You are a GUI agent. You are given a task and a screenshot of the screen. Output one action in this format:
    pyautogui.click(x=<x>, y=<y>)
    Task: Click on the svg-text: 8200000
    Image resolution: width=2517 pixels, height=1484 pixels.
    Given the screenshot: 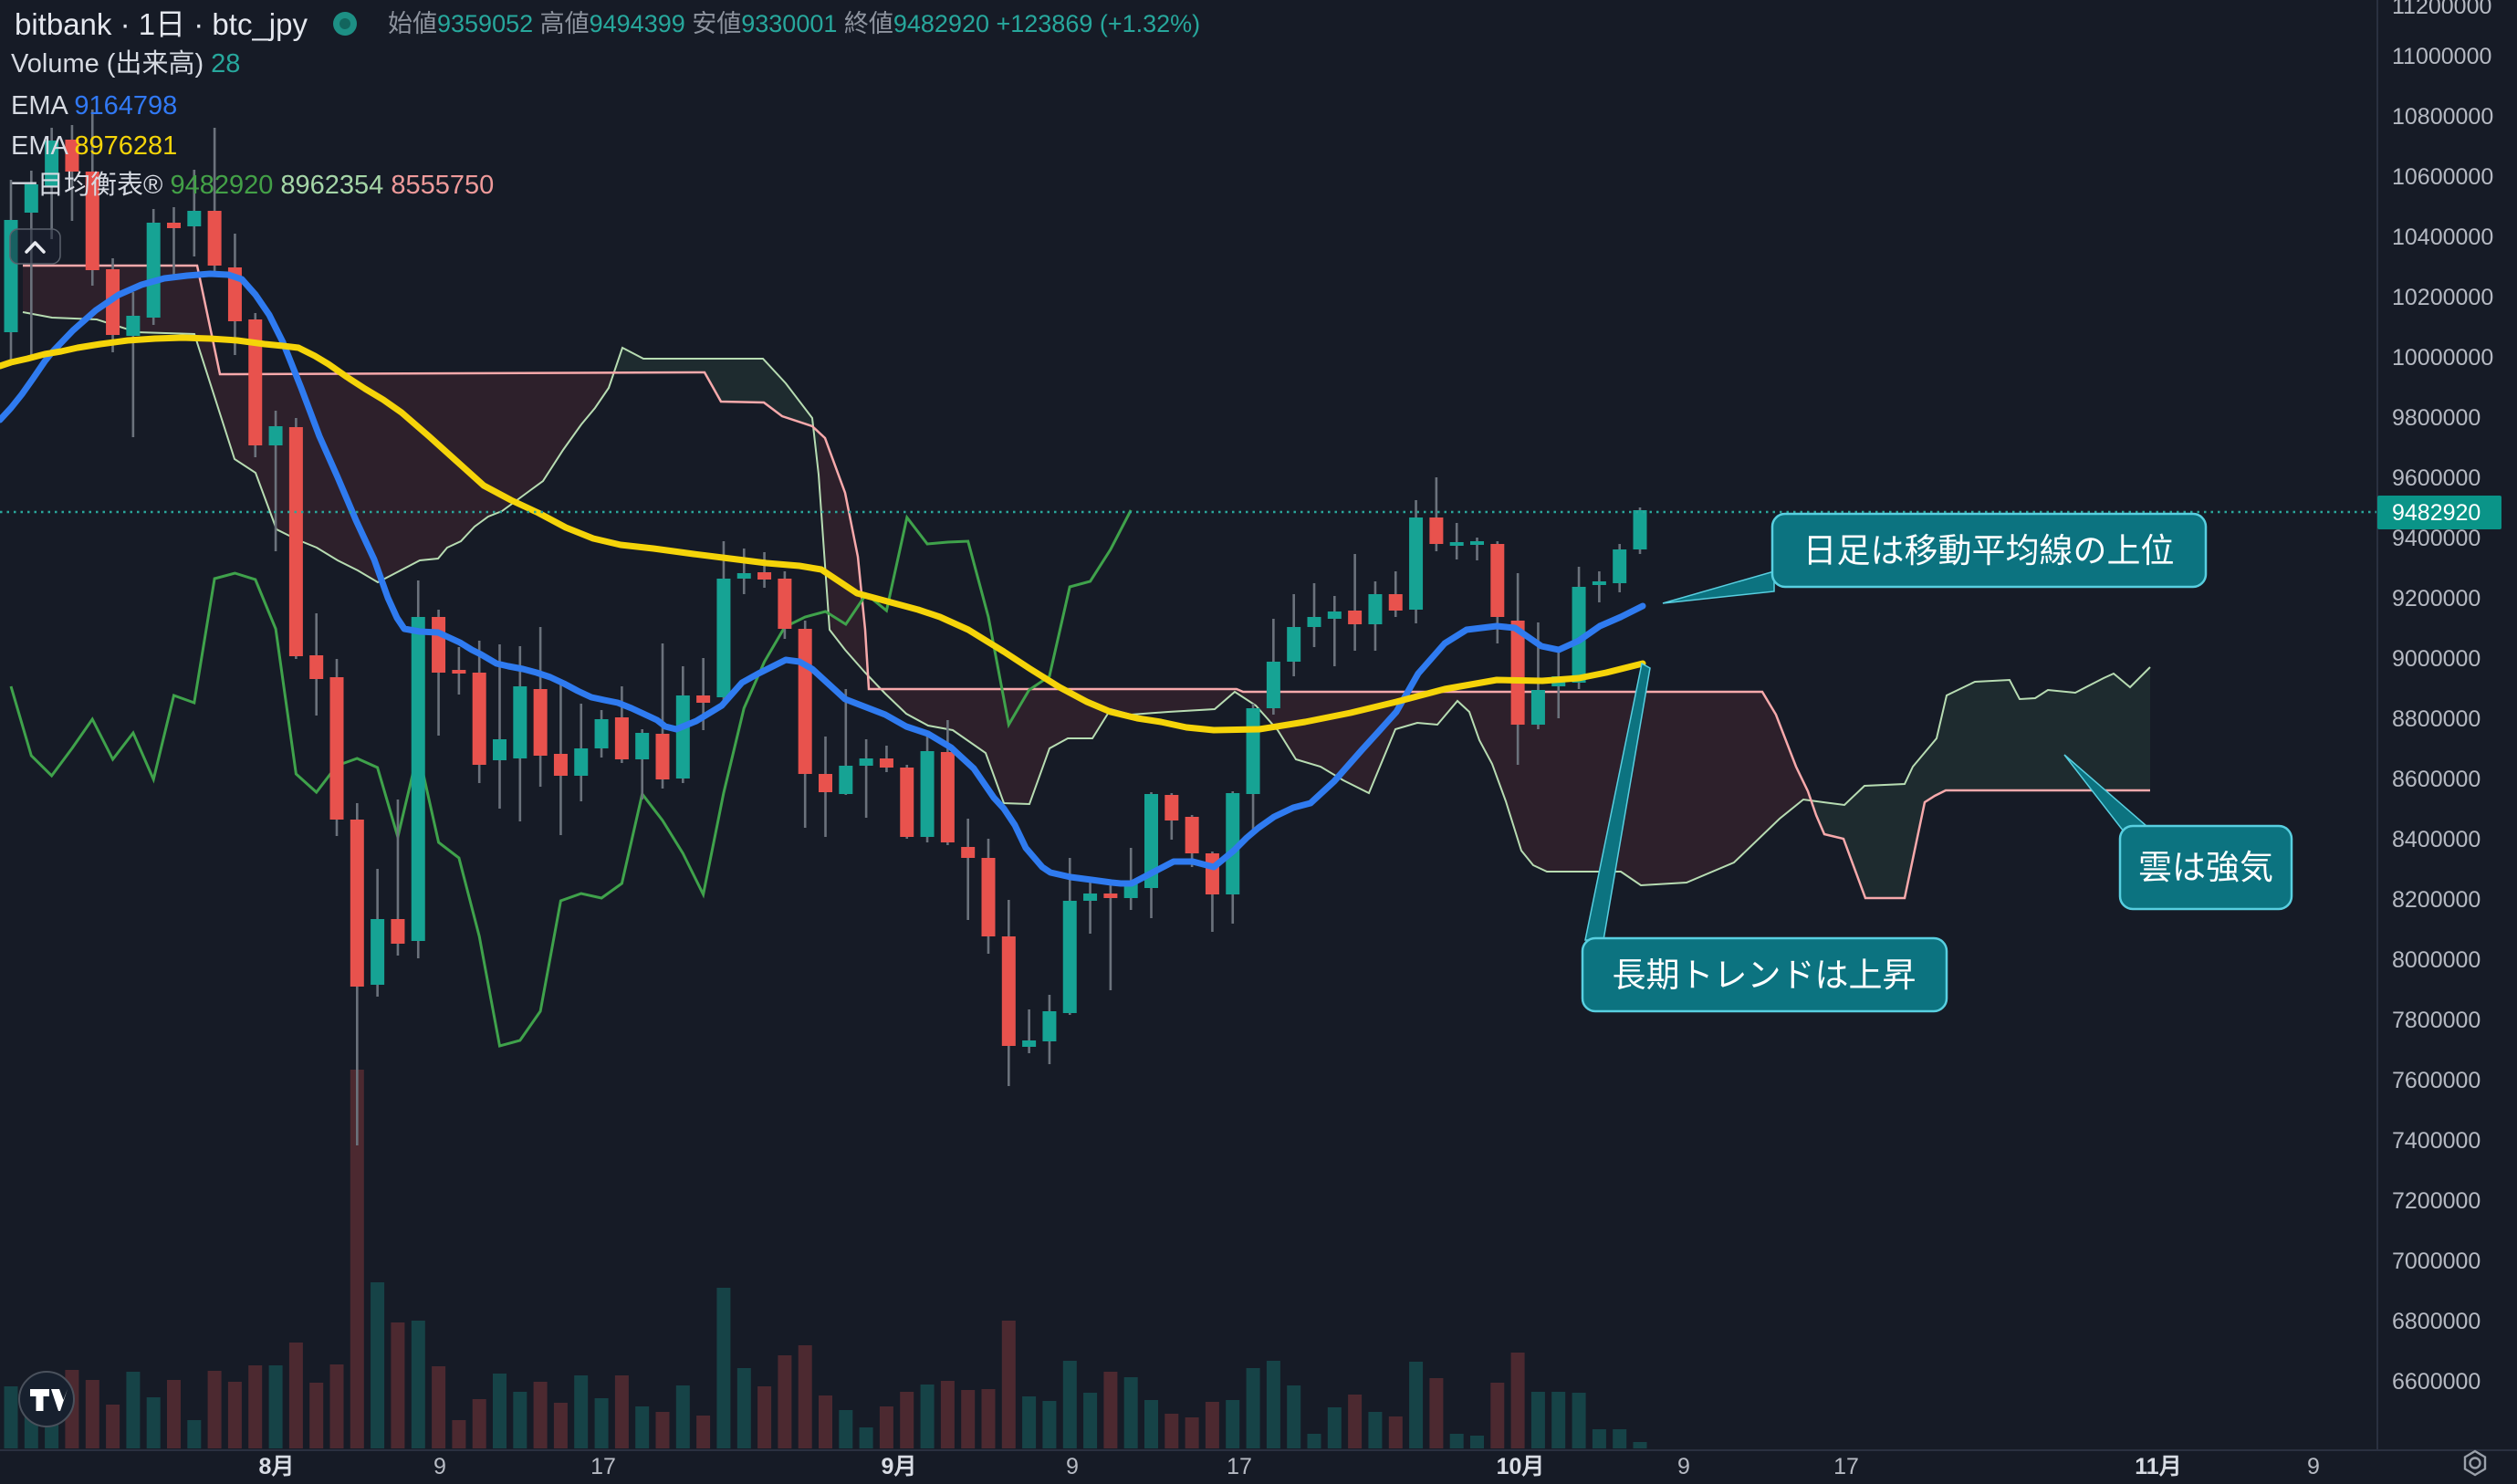 What is the action you would take?
    pyautogui.click(x=2436, y=900)
    